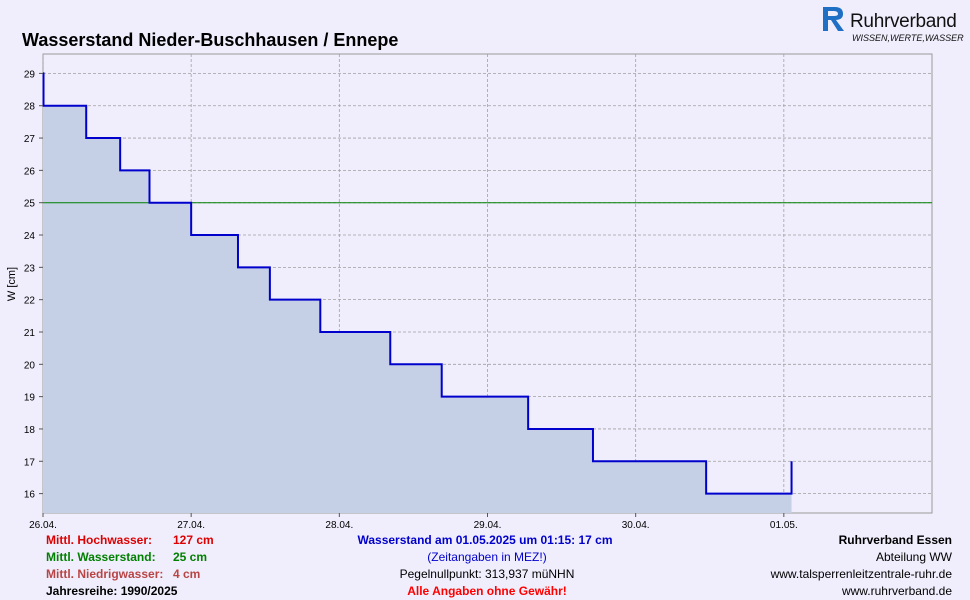  Describe the element at coordinates (30, 462) in the screenshot. I see `y-tick-label: 17` at that location.